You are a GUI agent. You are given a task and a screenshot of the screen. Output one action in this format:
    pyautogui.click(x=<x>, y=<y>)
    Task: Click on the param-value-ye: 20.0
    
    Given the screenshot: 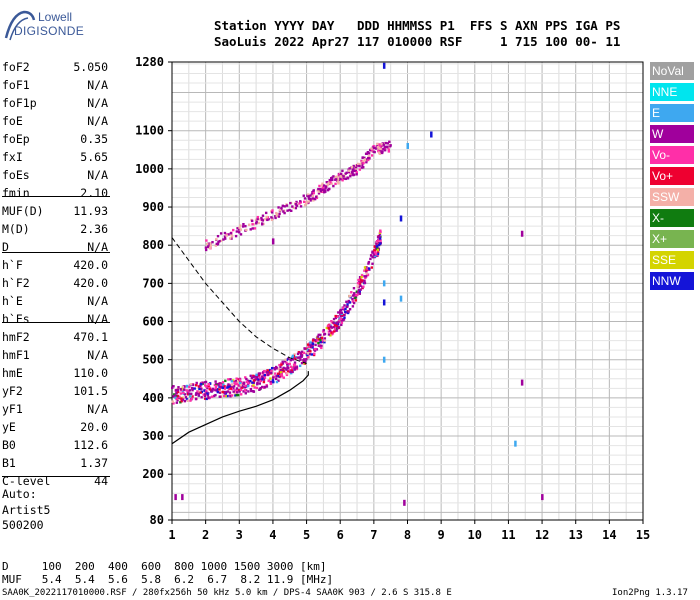 What is the action you would take?
    pyautogui.click(x=94, y=427)
    